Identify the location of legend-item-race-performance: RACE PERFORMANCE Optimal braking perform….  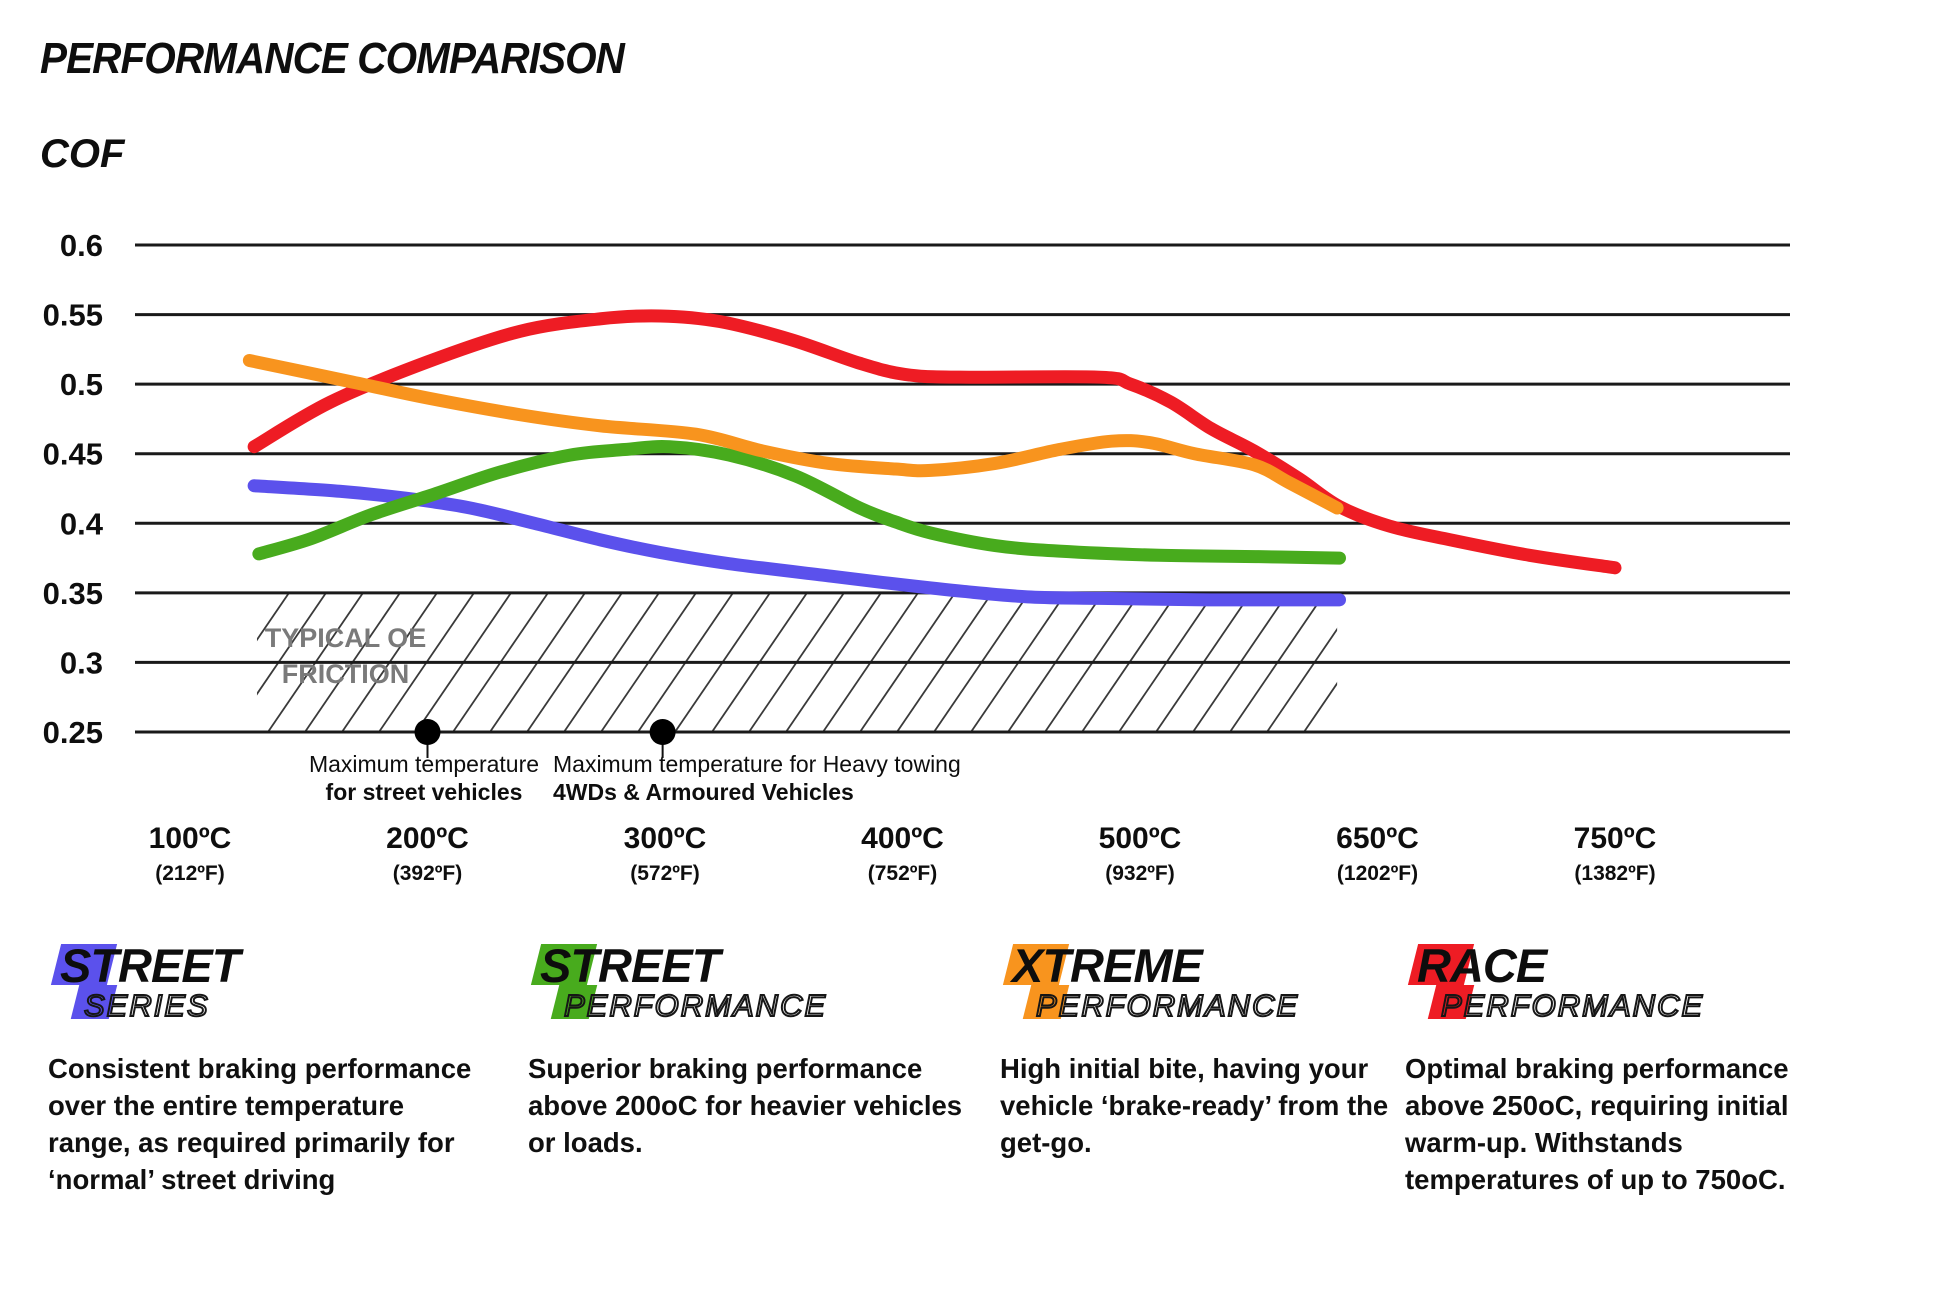
(1631, 1068).